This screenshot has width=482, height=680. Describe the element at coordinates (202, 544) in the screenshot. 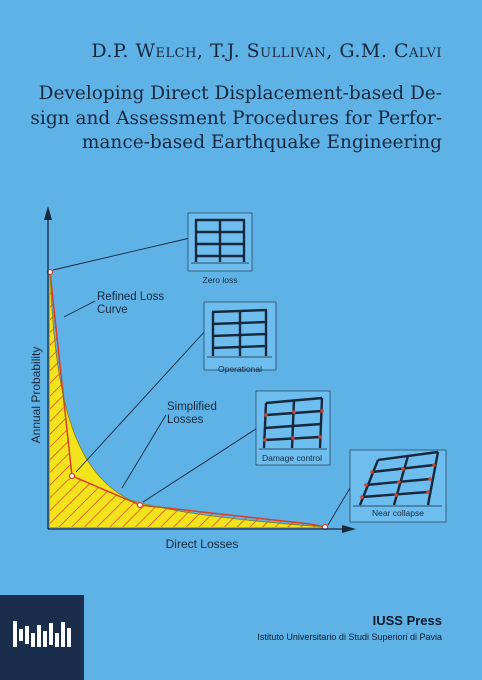

I see `x-axis-label: Direct Losses` at that location.